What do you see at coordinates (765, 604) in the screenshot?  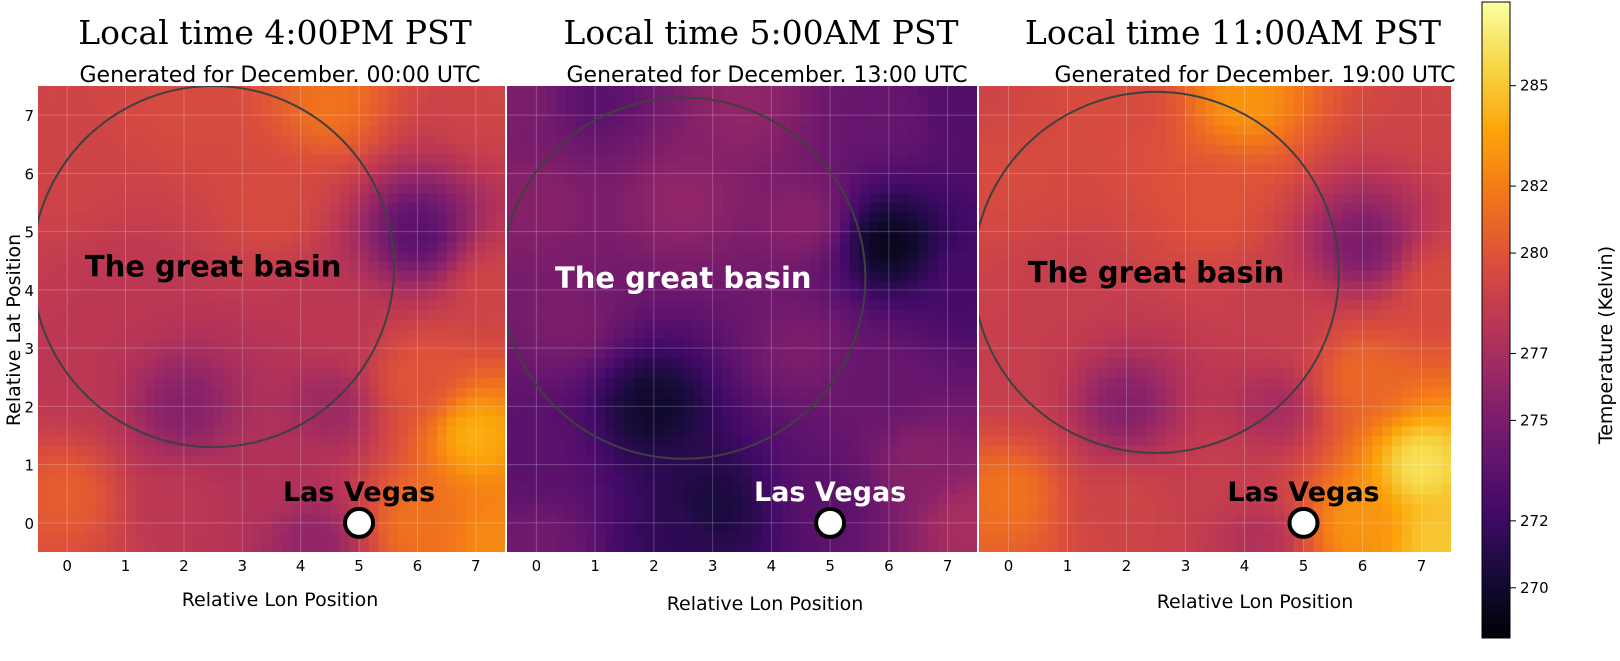 I see `panel-2-xlabel: Relative Lon Position` at bounding box center [765, 604].